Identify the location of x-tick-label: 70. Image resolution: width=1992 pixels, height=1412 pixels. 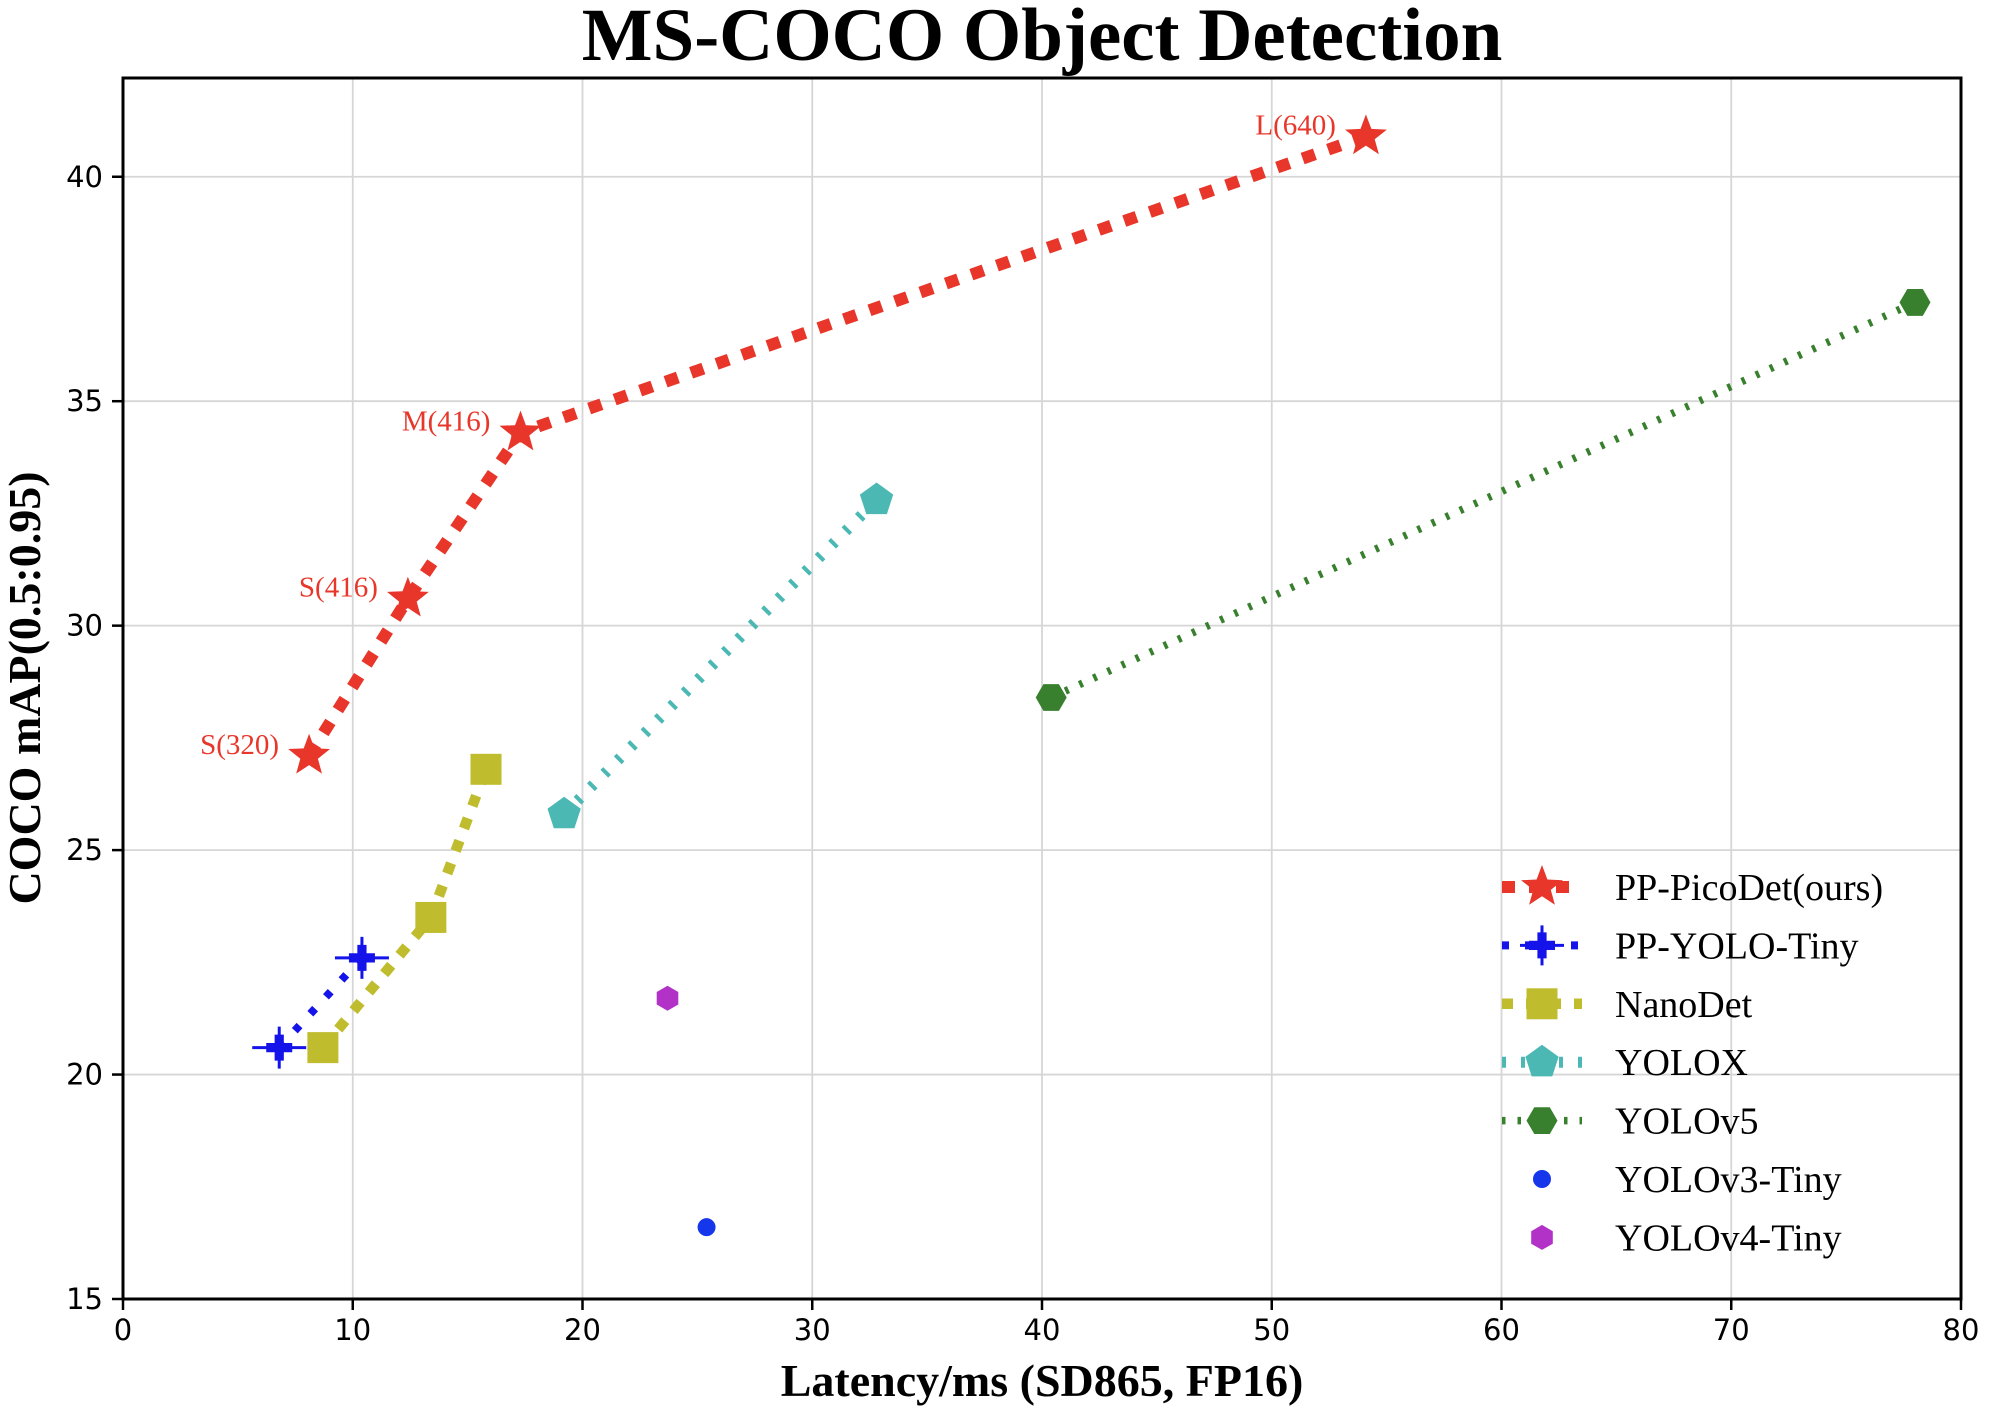
(1731, 1330).